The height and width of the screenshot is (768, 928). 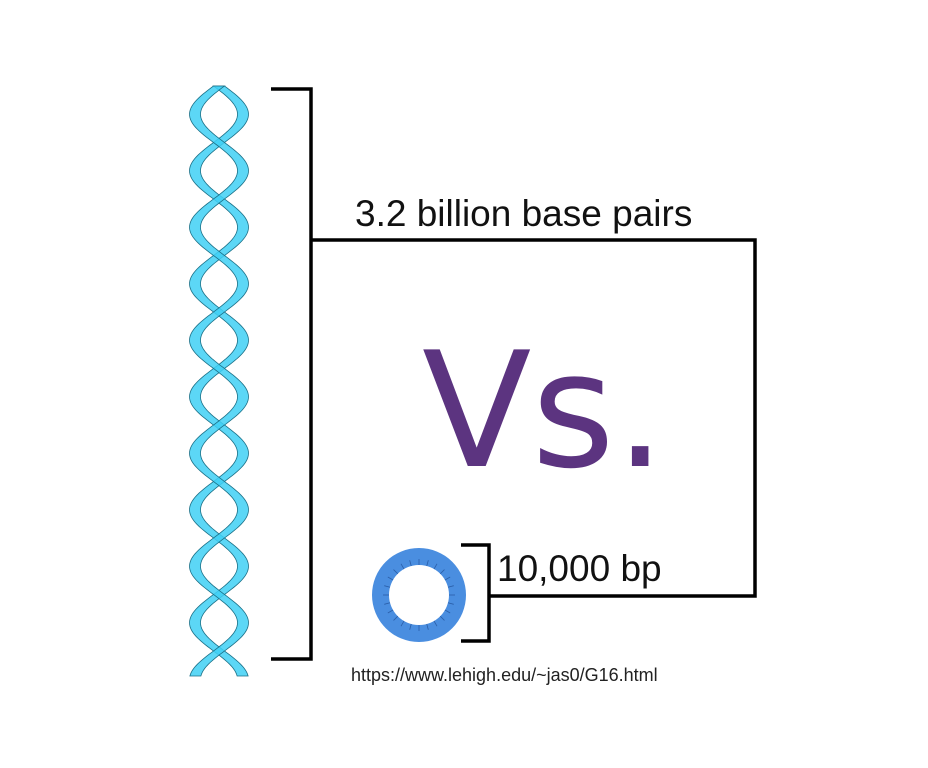 What do you see at coordinates (476, 593) in the screenshot?
I see `plasmid-bracket` at bounding box center [476, 593].